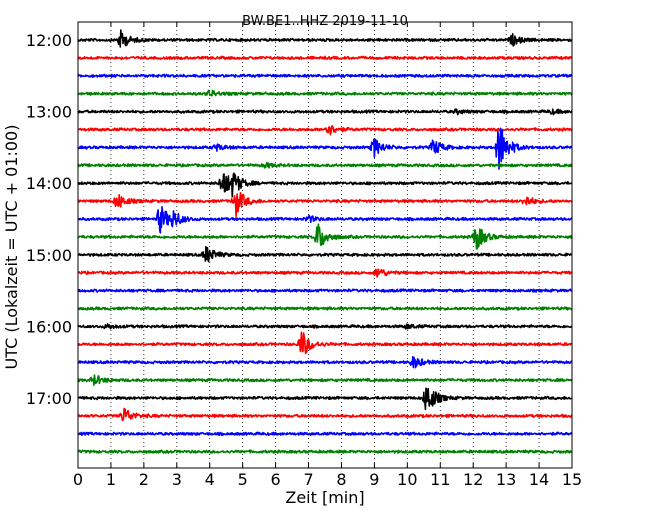 The image size is (650, 520). I want to click on x-tick-label: 8, so click(341, 479).